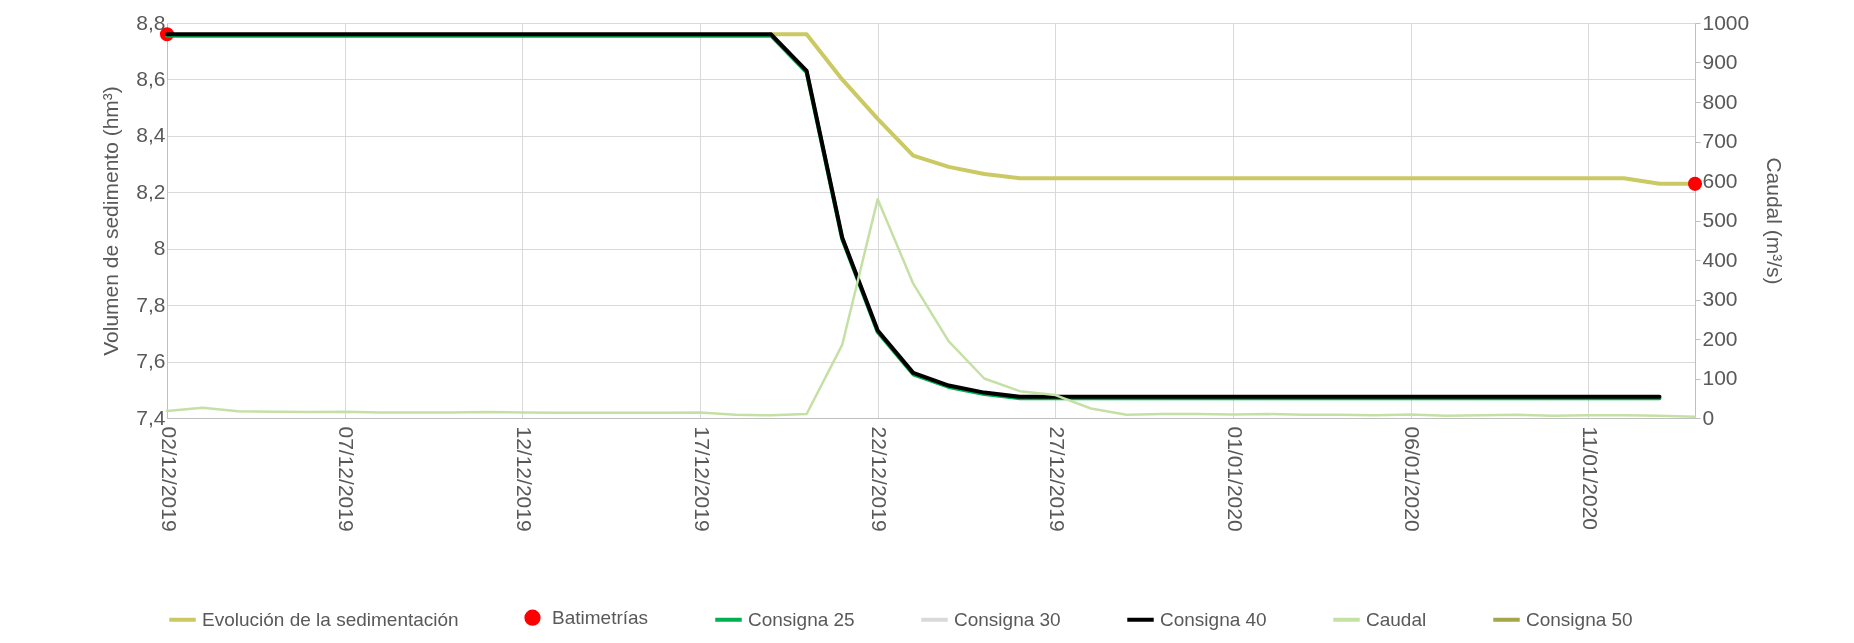 Image resolution: width=1854 pixels, height=643 pixels. I want to click on legend-label: Batimetrías, so click(600, 617).